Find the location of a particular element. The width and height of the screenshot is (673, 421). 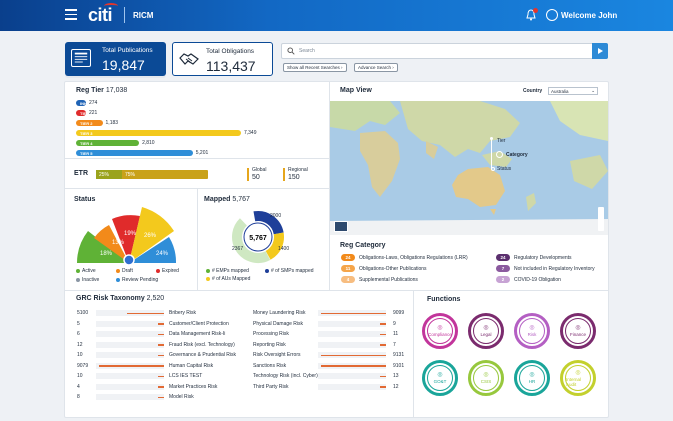

search-submit-button is located at coordinates (600, 51).